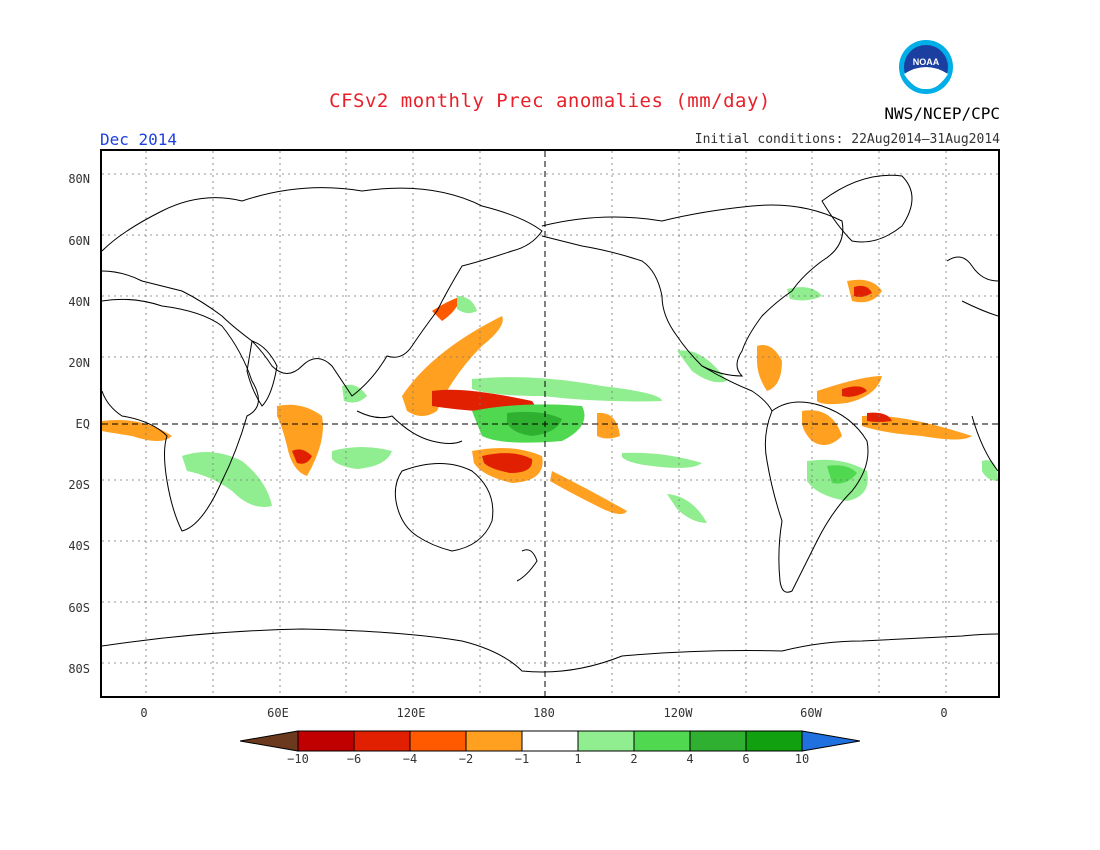  What do you see at coordinates (507, 463) in the screenshot?
I see `dry-anomaly-southwest-pacific-core` at bounding box center [507, 463].